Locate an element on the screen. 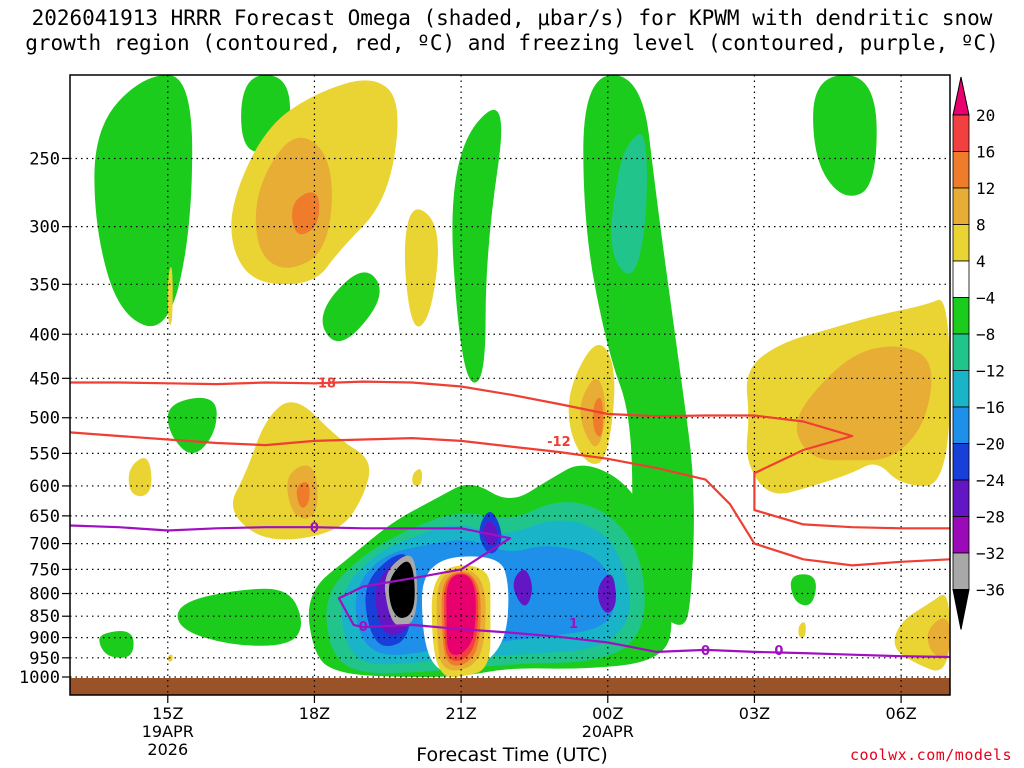  colorbar-label: −36 is located at coordinates (990, 590).